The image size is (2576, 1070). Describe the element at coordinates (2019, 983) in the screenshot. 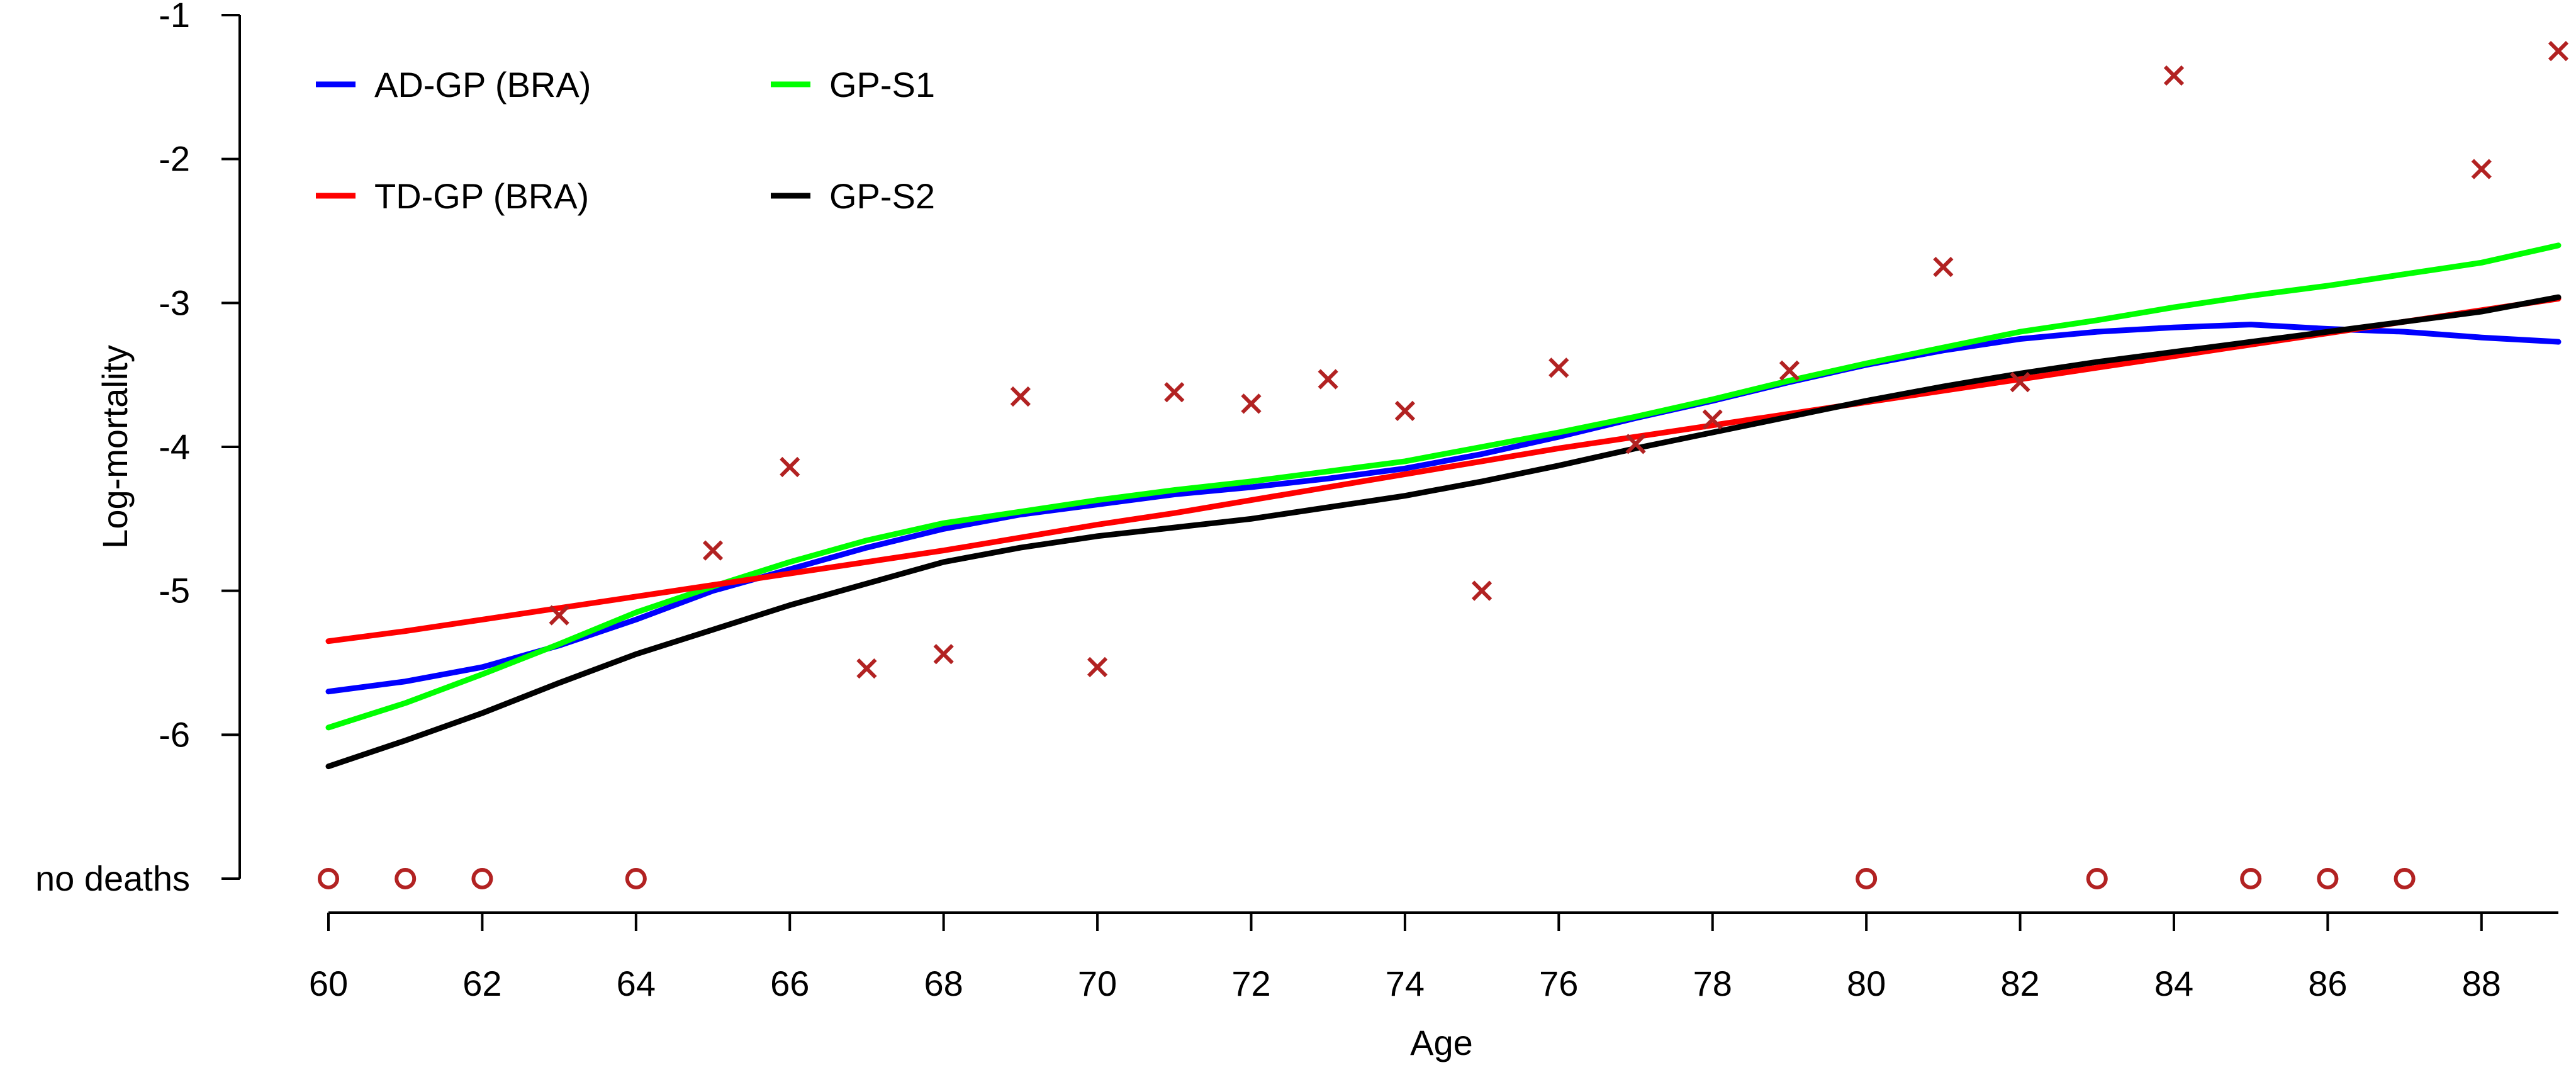

I see `x-tick-label: 82` at that location.